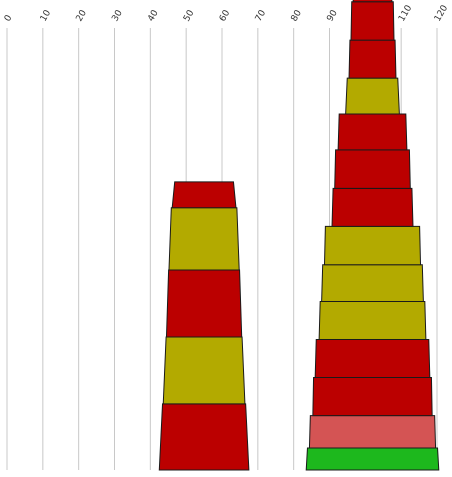 Image resolution: width=452 pixels, height=477 pixels. What do you see at coordinates (46, 15) in the screenshot?
I see `x-tick-label: 10` at bounding box center [46, 15].